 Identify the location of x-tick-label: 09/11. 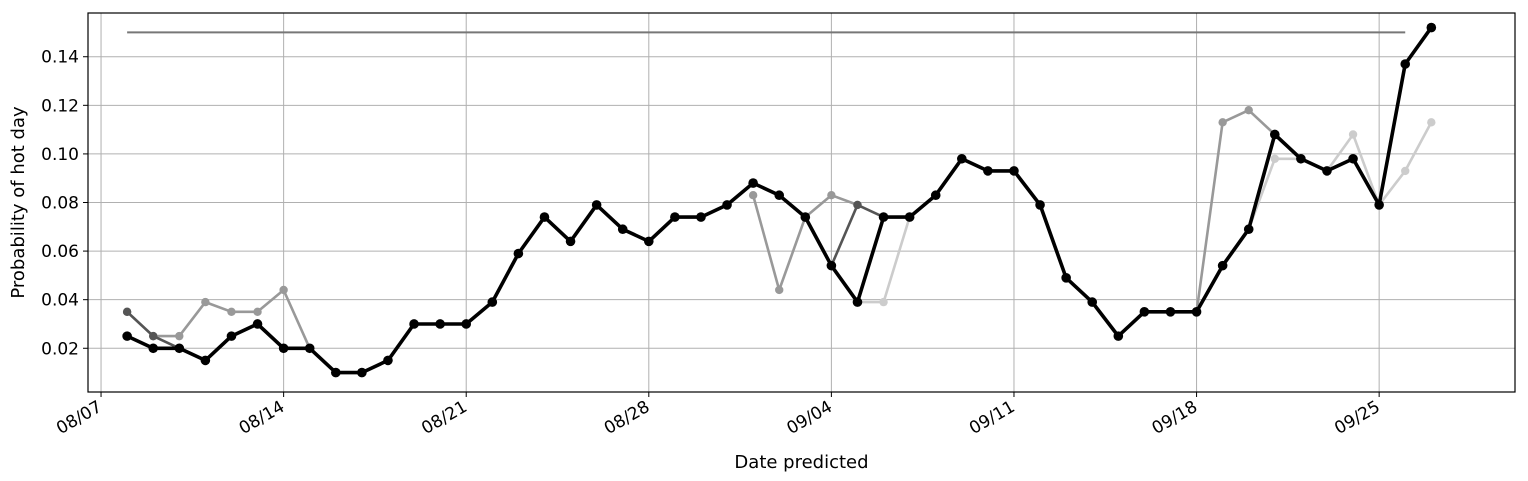
(992, 418).